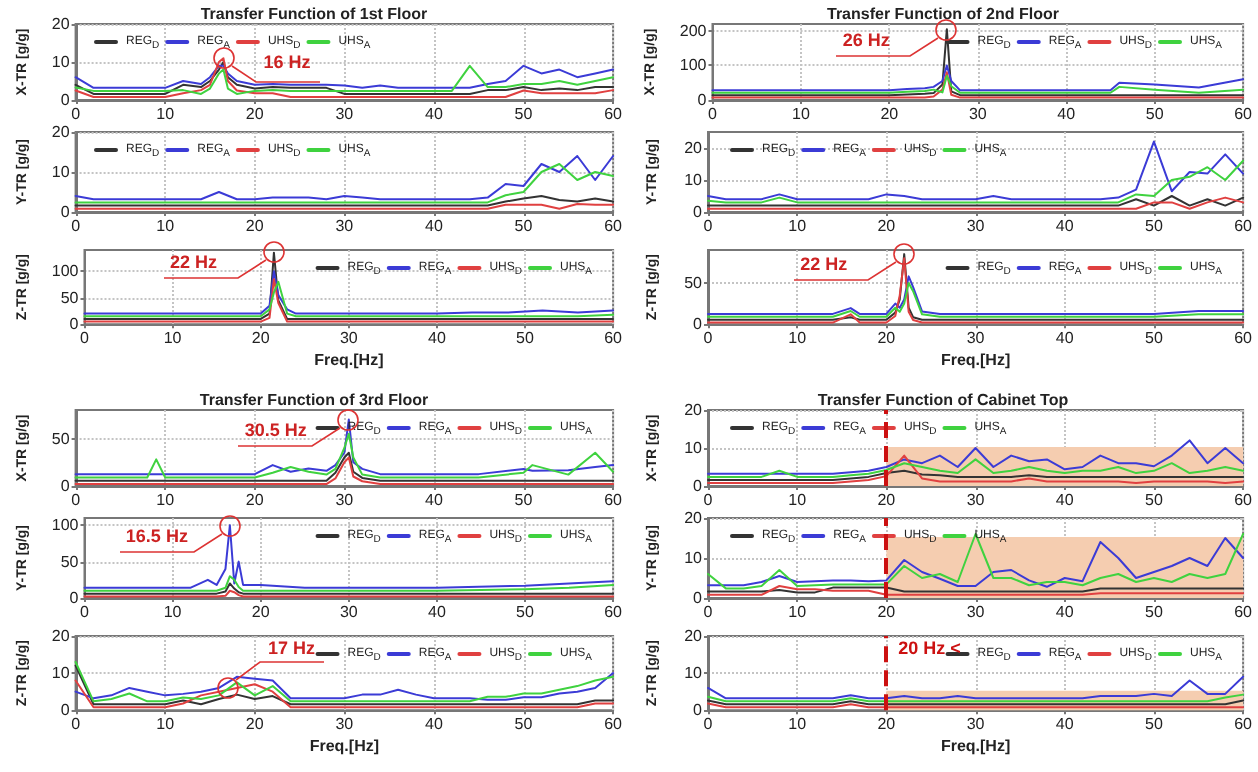 This screenshot has height=772, width=1258. What do you see at coordinates (156, 535) in the screenshot?
I see `annotation: 16.5 Hz` at bounding box center [156, 535].